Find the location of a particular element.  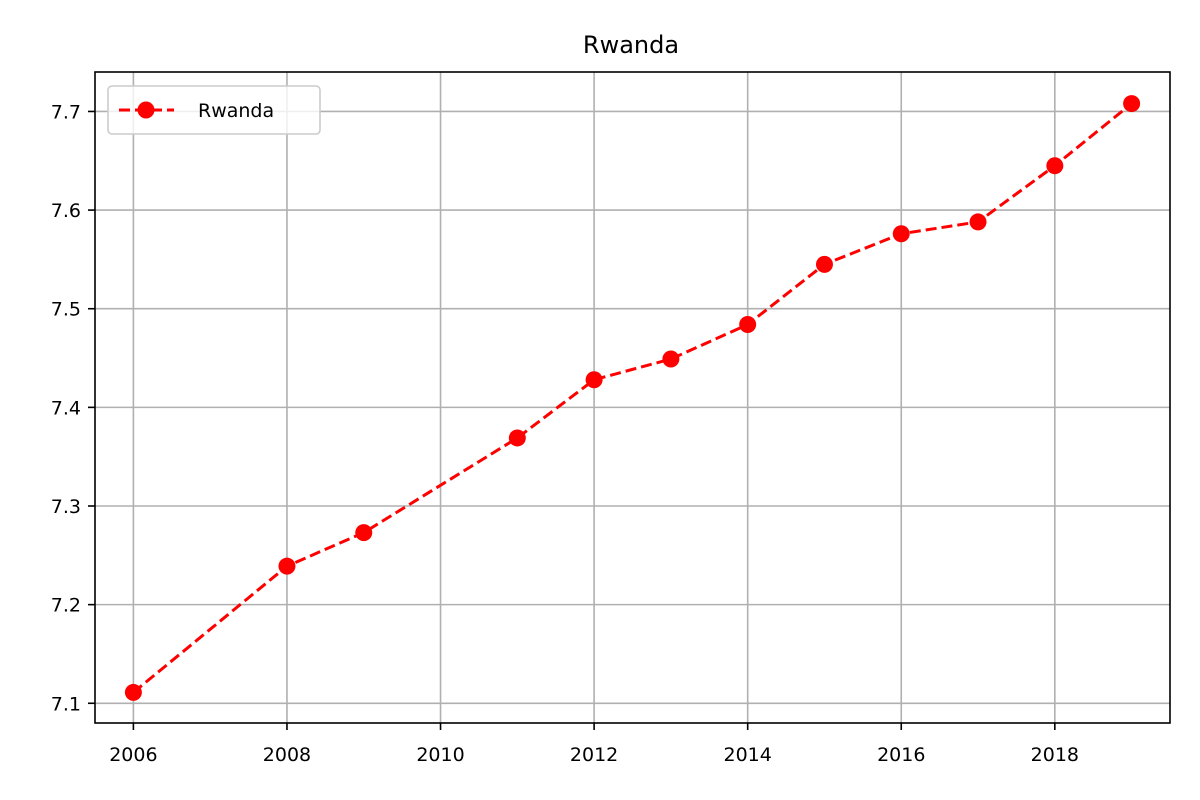

legend: Rwanda is located at coordinates (214, 110).